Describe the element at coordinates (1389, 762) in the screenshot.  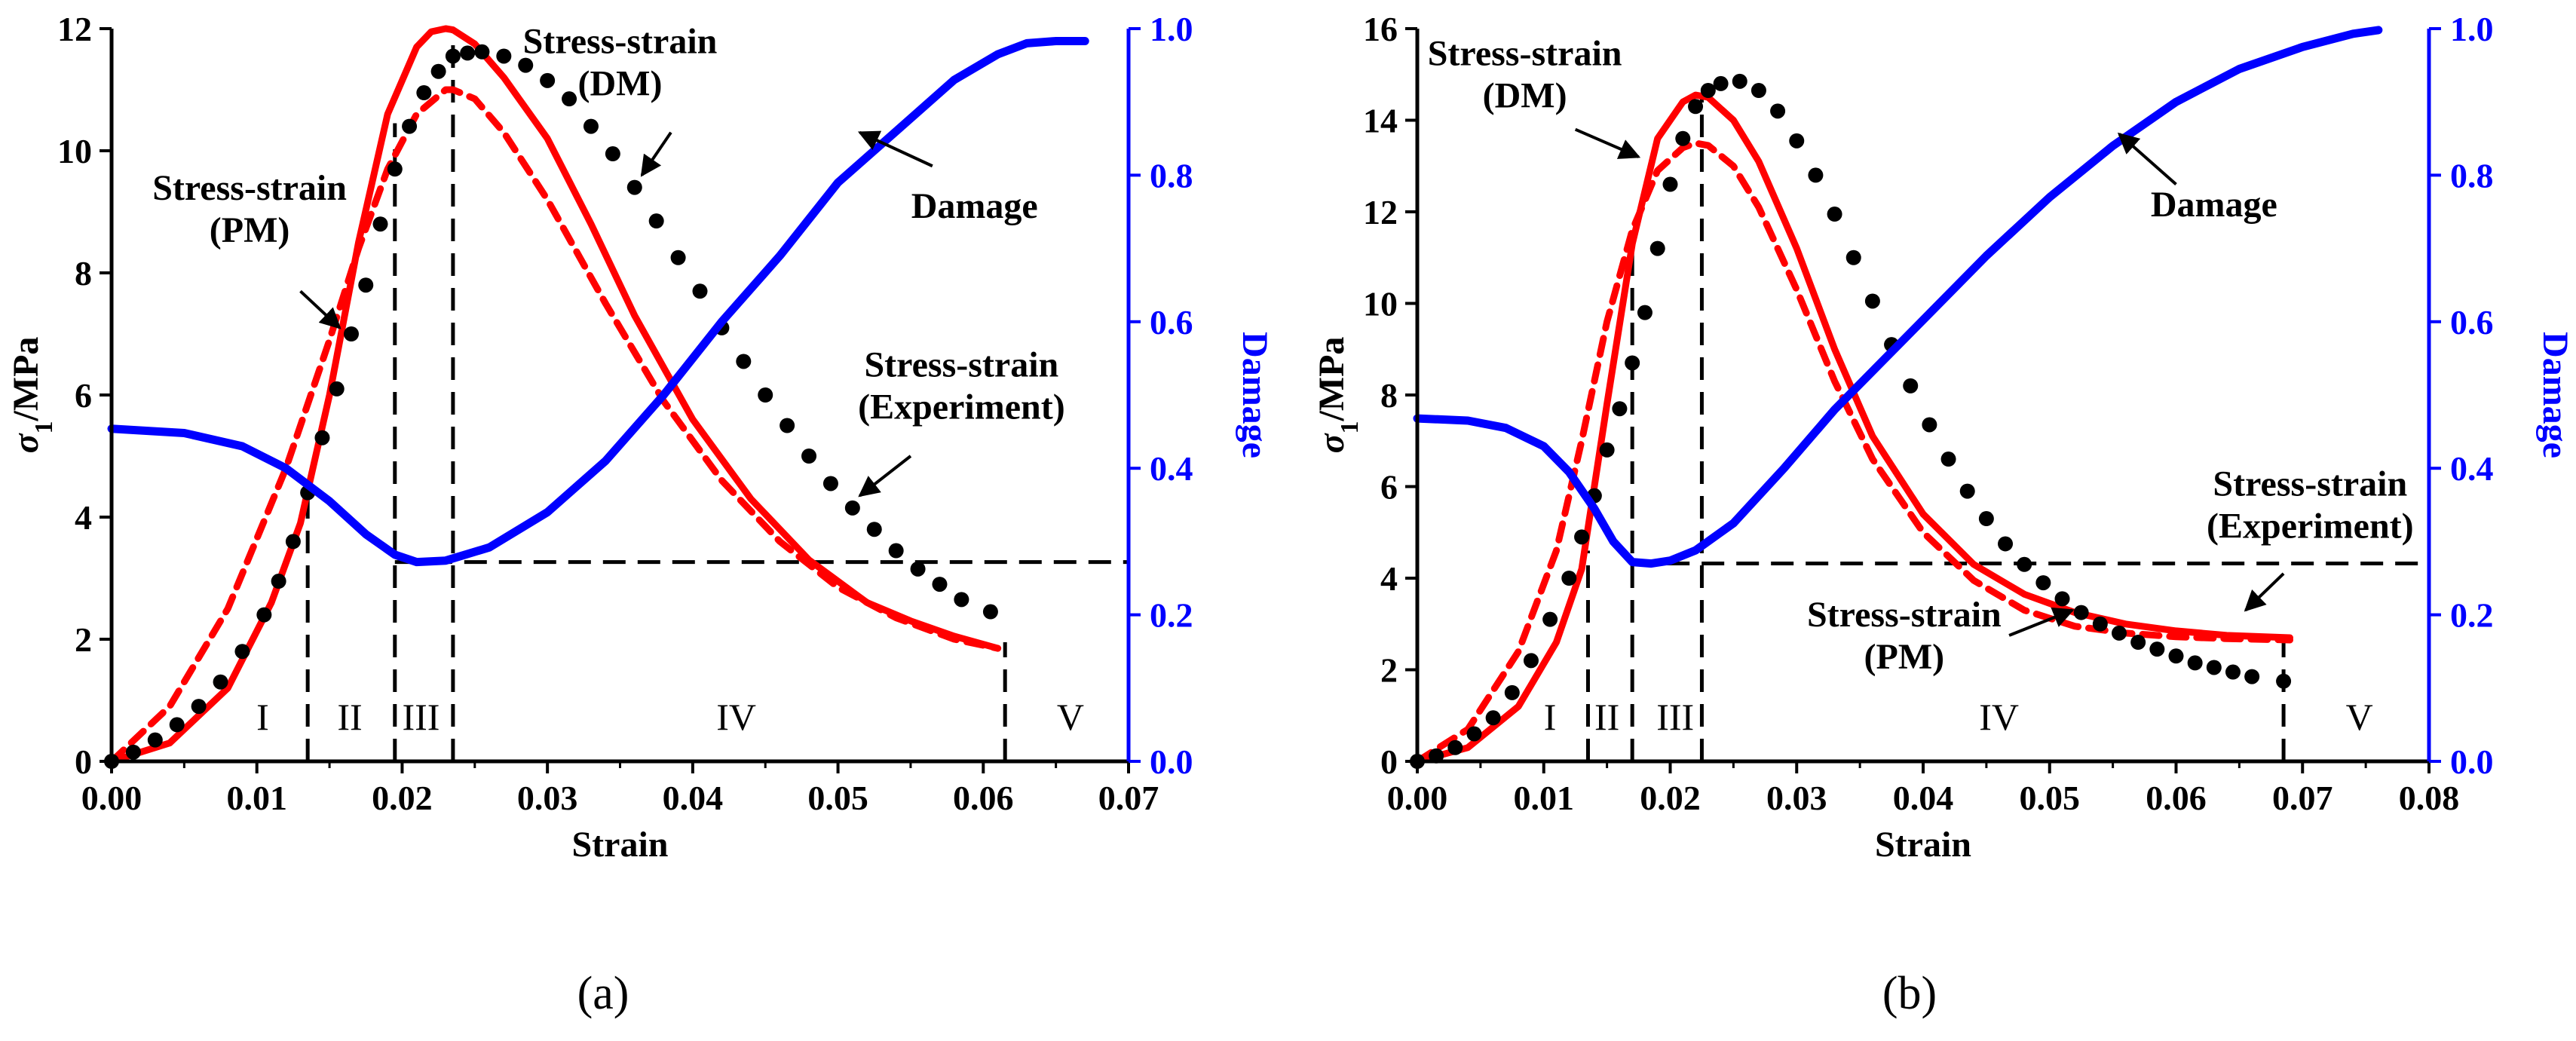
I see `y-tick-label: 0` at that location.